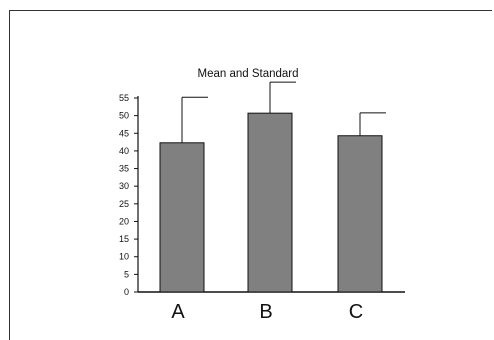 This screenshot has width=494, height=340. Describe the element at coordinates (124, 221) in the screenshot. I see `y-tick-label: 20` at that location.